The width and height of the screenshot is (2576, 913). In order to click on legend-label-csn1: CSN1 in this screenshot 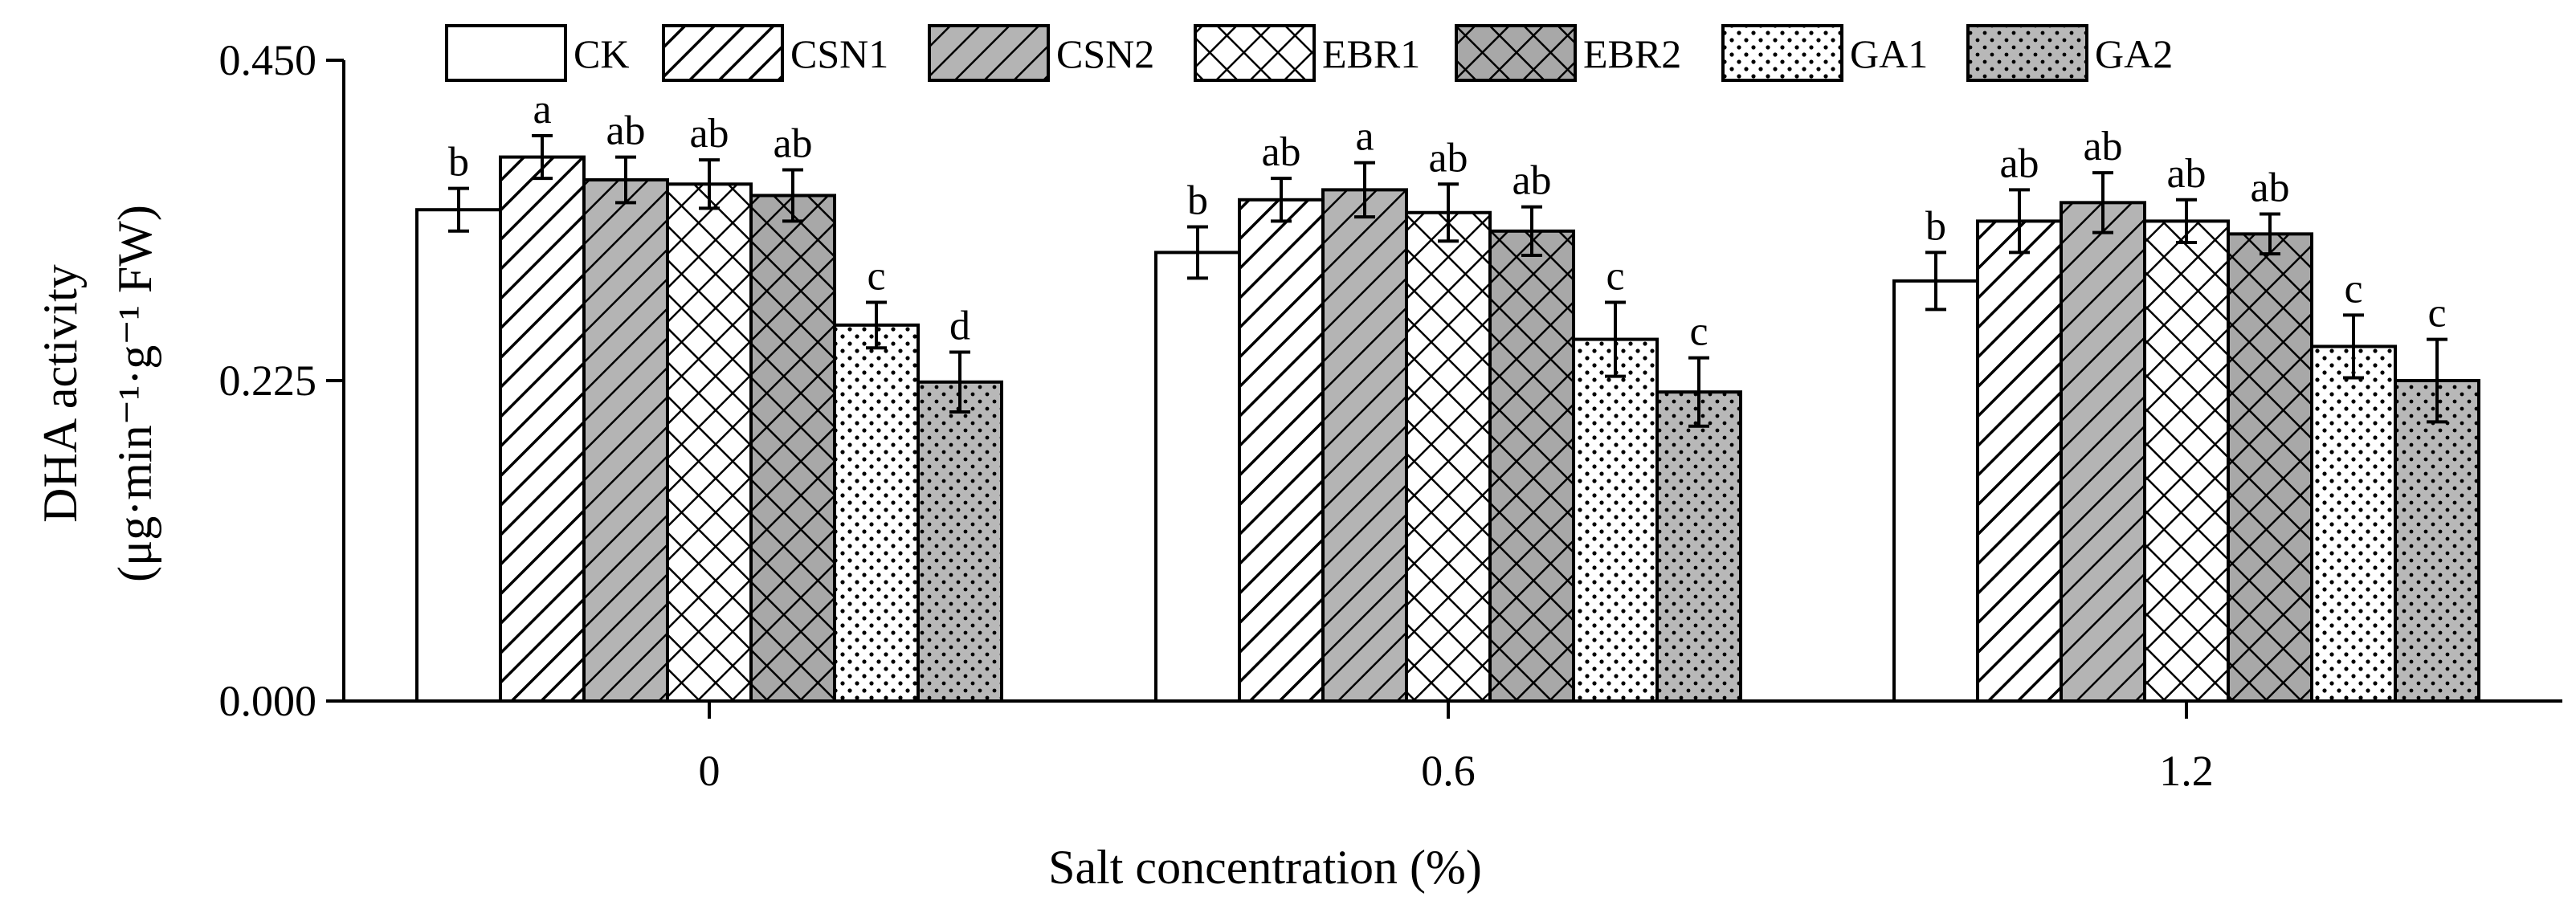, I will do `click(839, 53)`.